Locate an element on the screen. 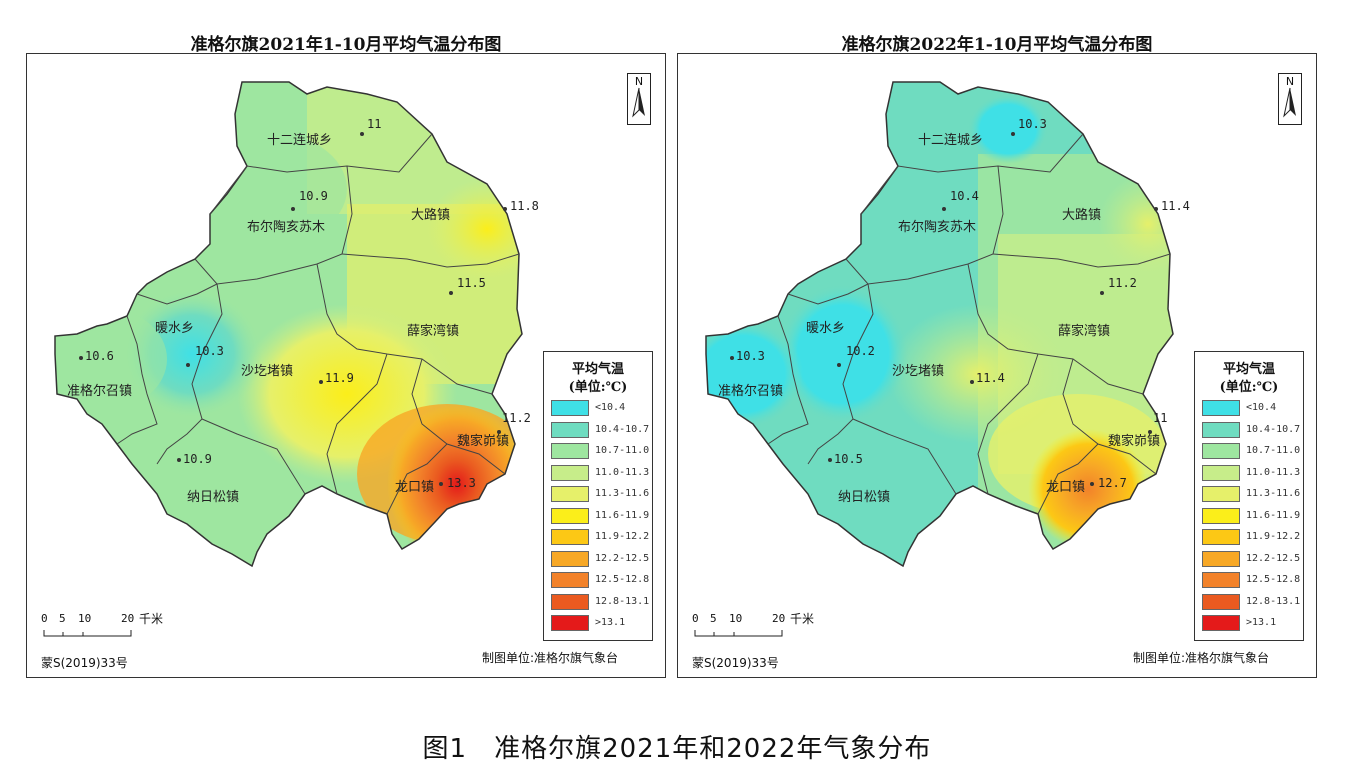  map-credit: 制图单位:准格尔旗气象台 is located at coordinates (1201, 658).